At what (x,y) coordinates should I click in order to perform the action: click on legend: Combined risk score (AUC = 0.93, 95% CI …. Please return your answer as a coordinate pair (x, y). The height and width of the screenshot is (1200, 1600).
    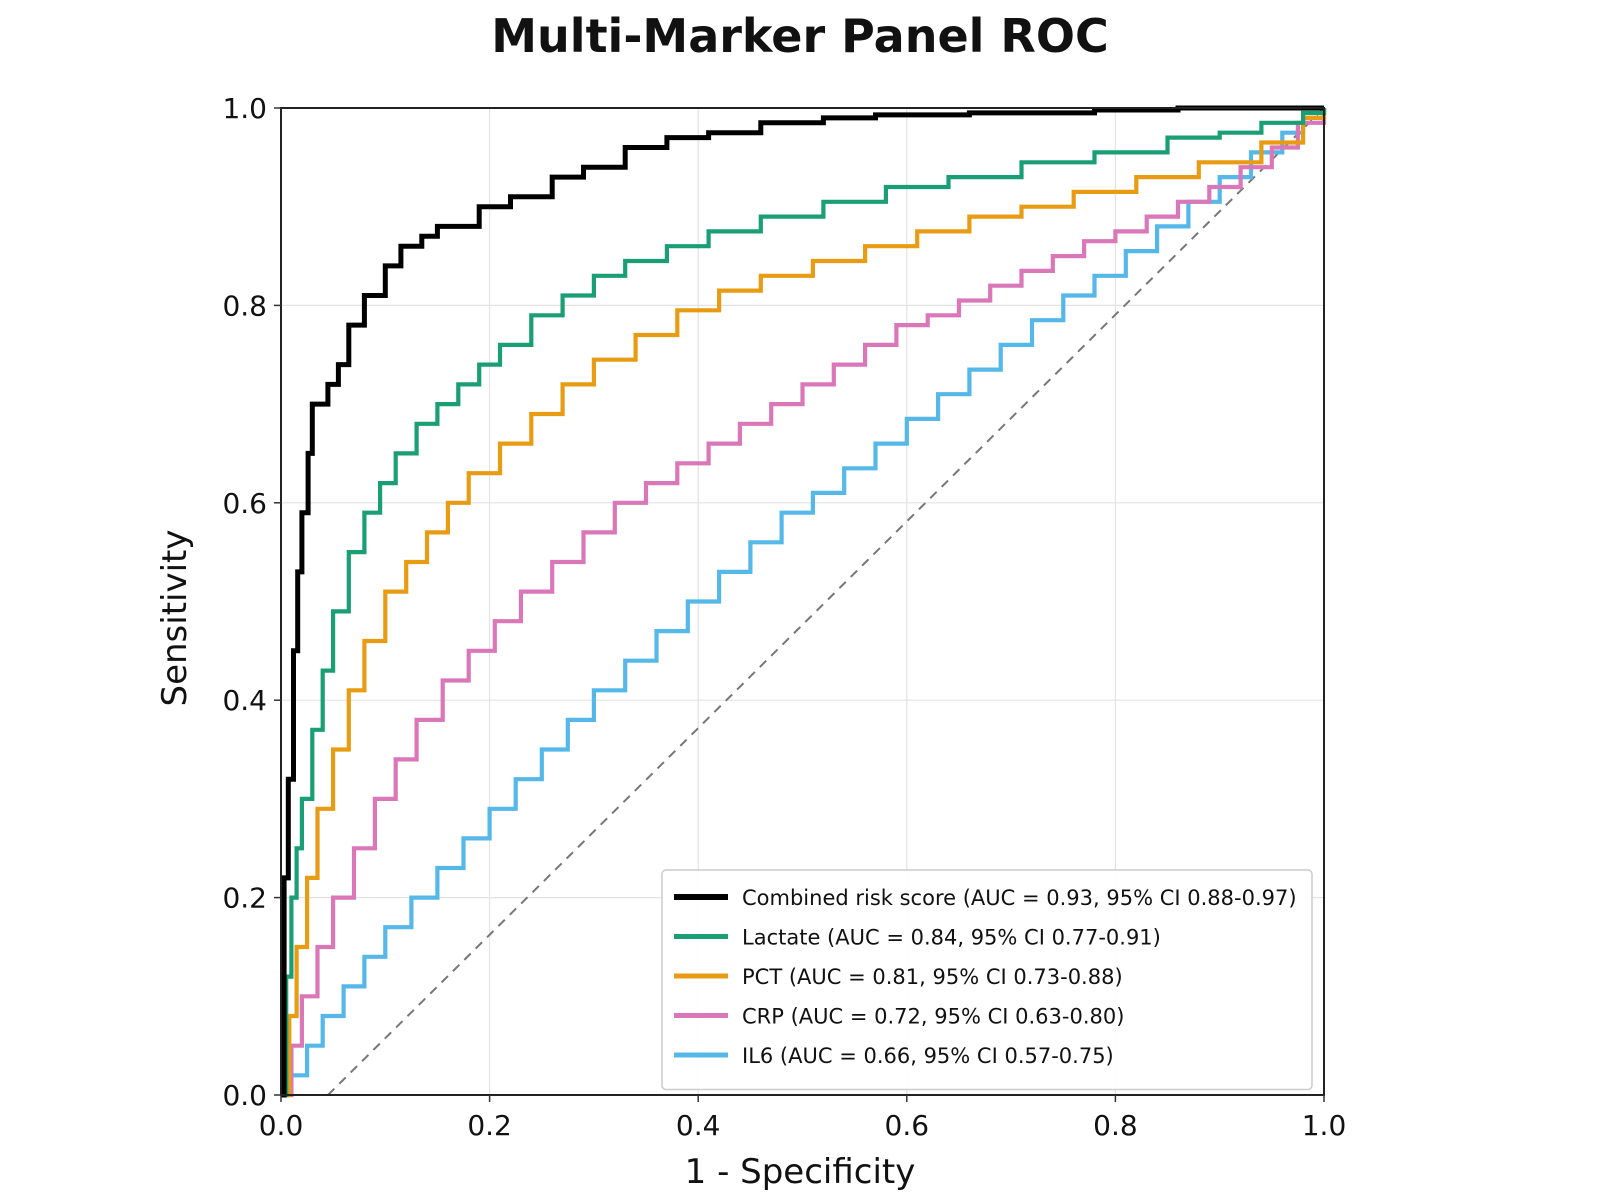
    Looking at the image, I should click on (987, 980).